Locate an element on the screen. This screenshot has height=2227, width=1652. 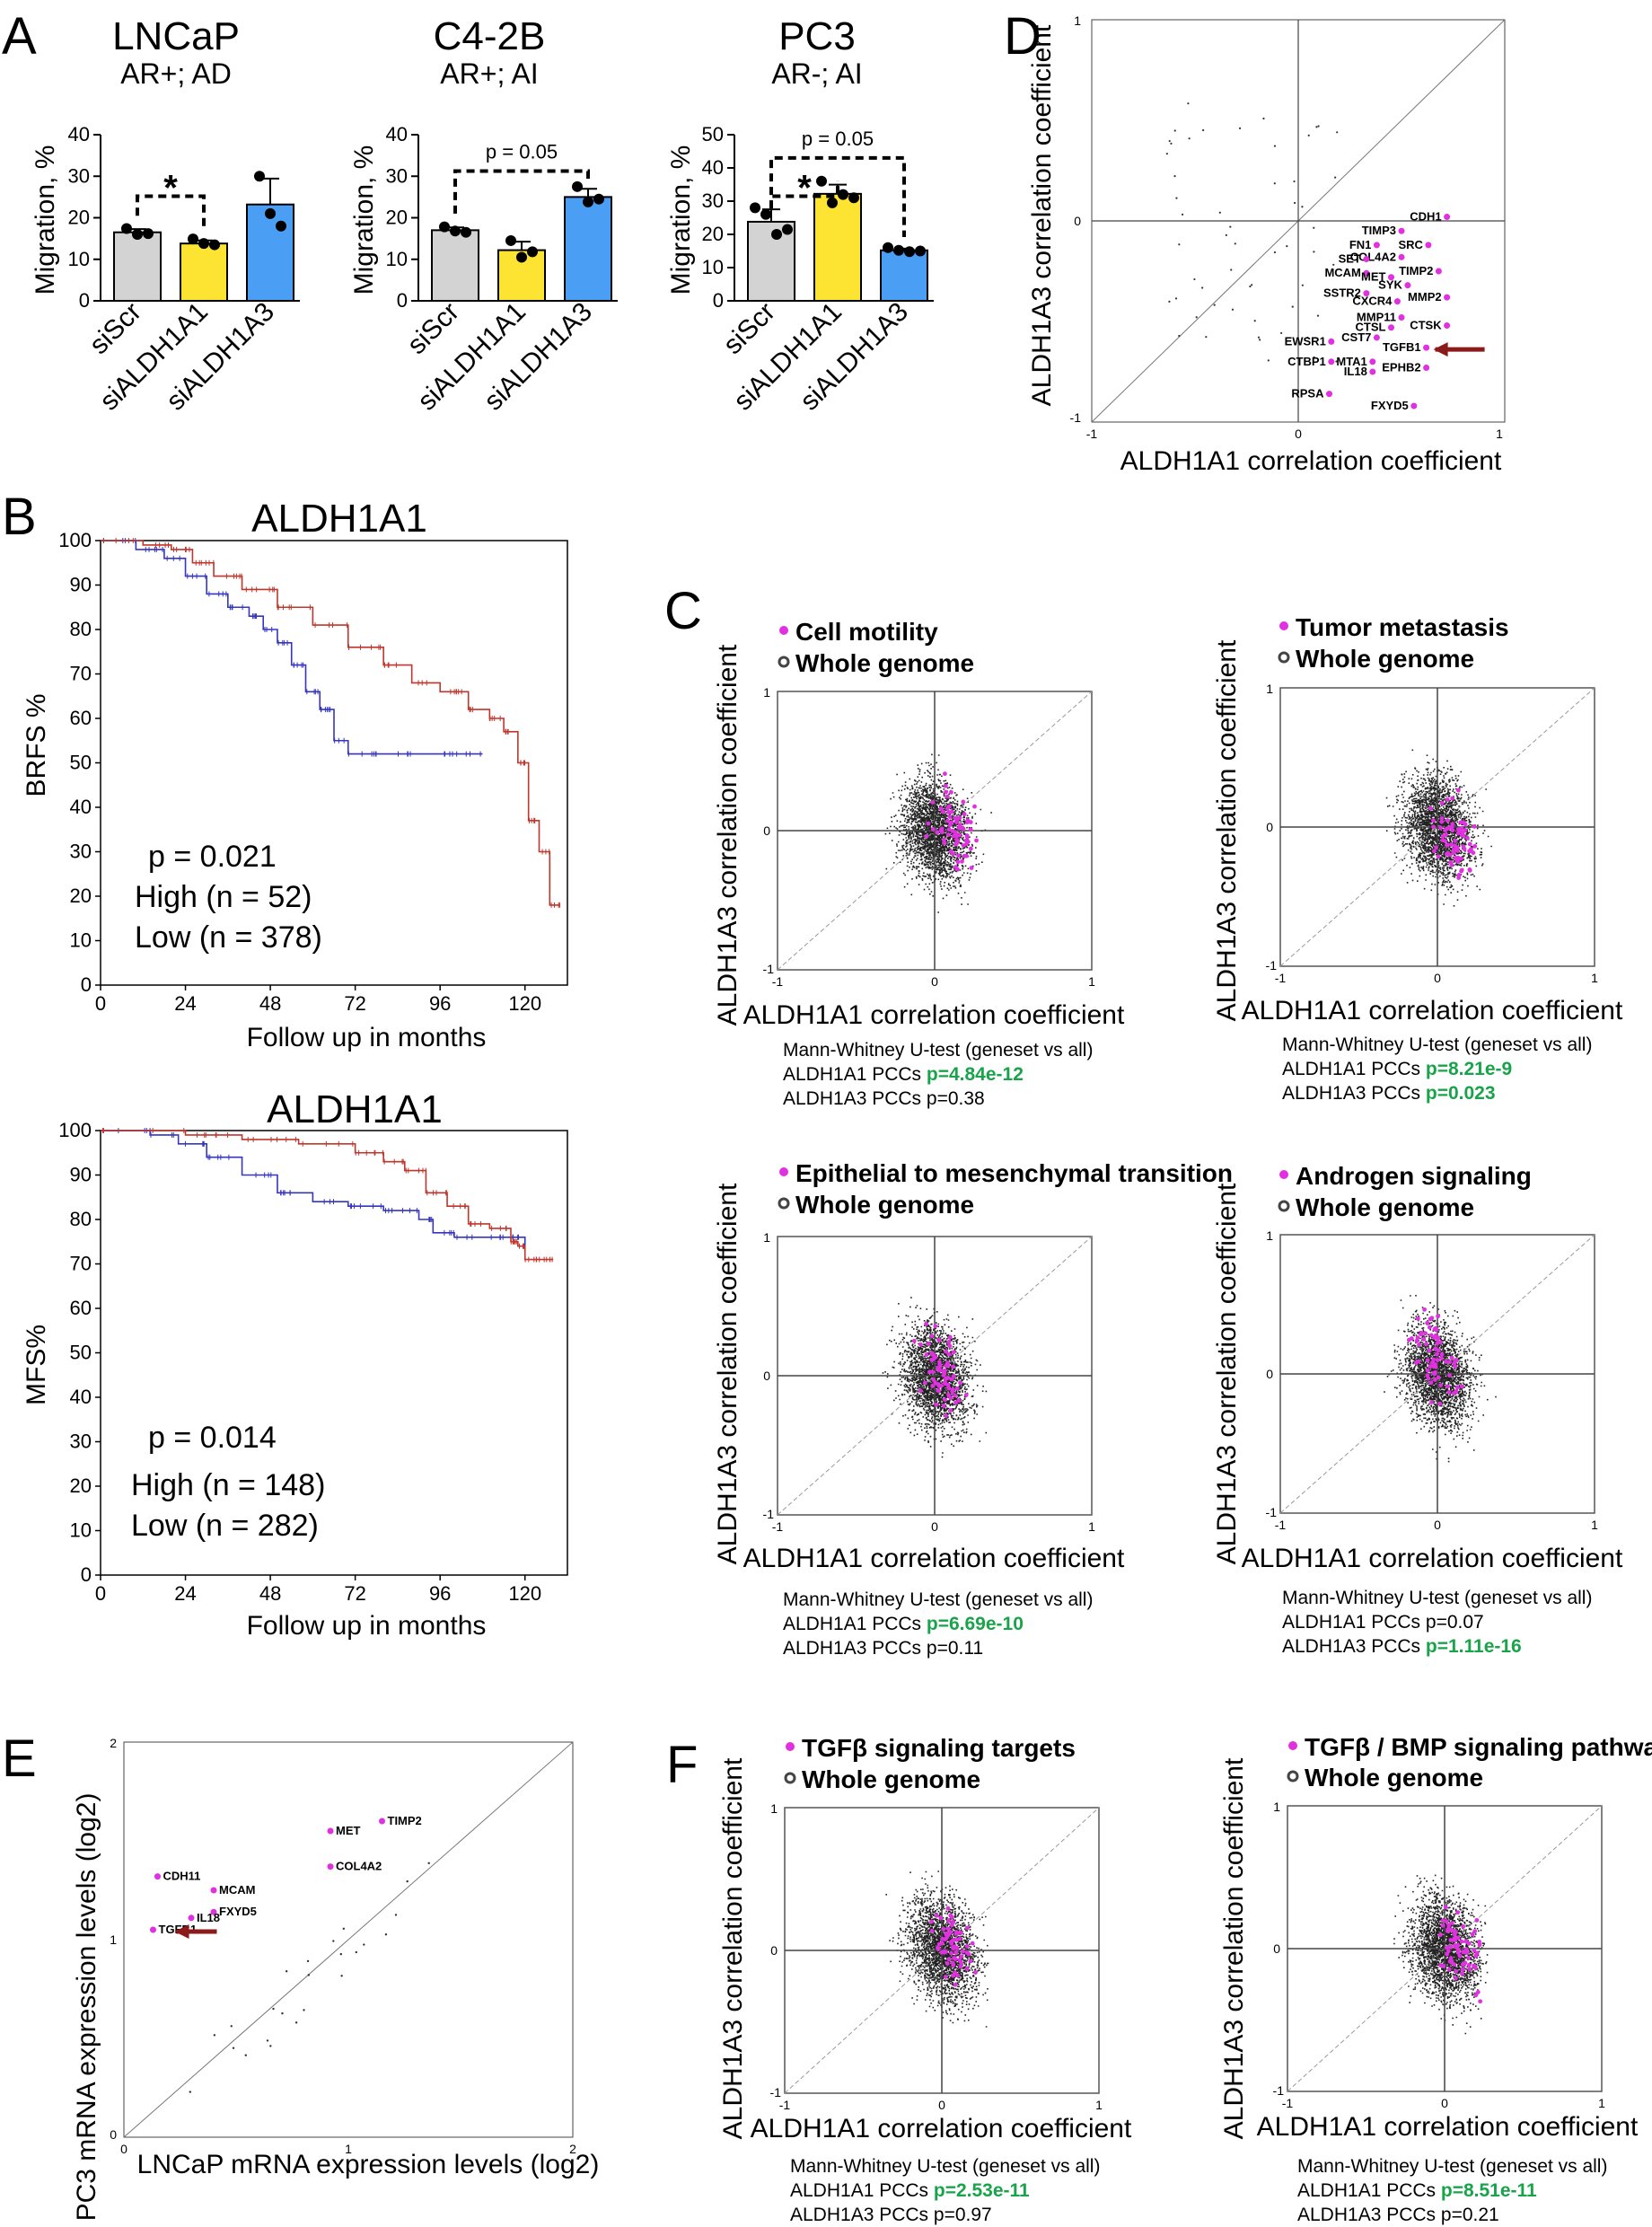
stat-value: p=4.84e-12 is located at coordinates (976, 1074).